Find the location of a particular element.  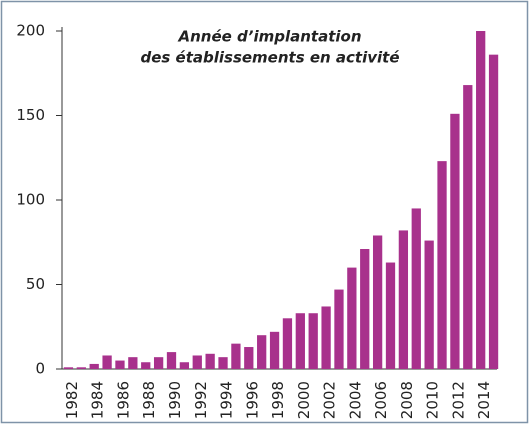

x-tick-label: 1986 is located at coordinates (123, 400).